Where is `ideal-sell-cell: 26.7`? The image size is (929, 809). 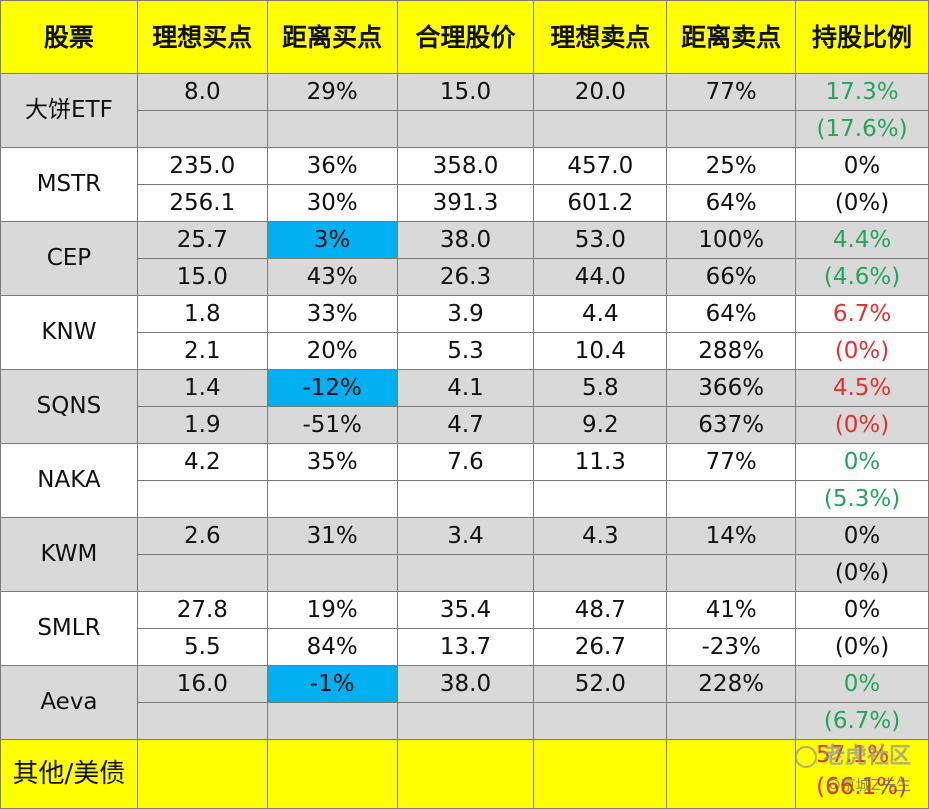
ideal-sell-cell: 26.7 is located at coordinates (600, 647).